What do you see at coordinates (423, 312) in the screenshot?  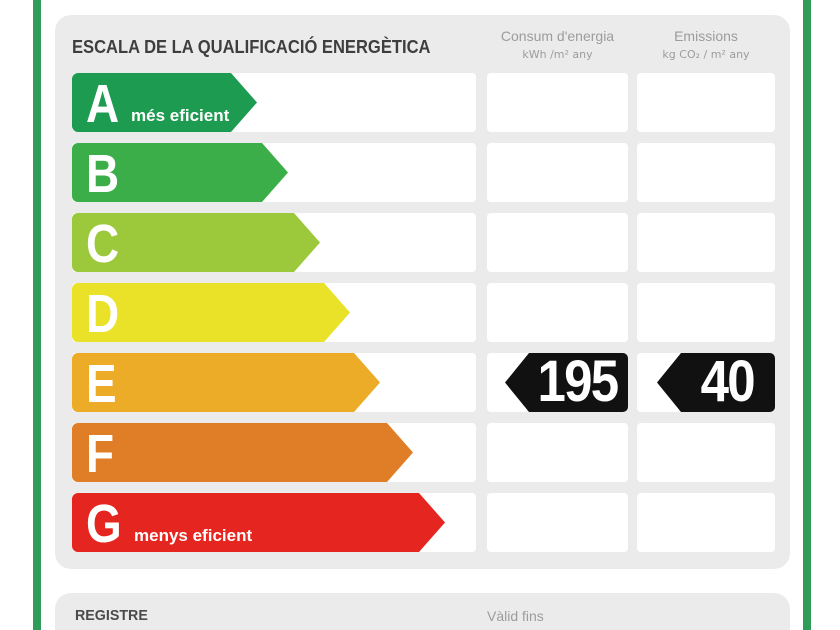 I see `scale-row-D: D` at bounding box center [423, 312].